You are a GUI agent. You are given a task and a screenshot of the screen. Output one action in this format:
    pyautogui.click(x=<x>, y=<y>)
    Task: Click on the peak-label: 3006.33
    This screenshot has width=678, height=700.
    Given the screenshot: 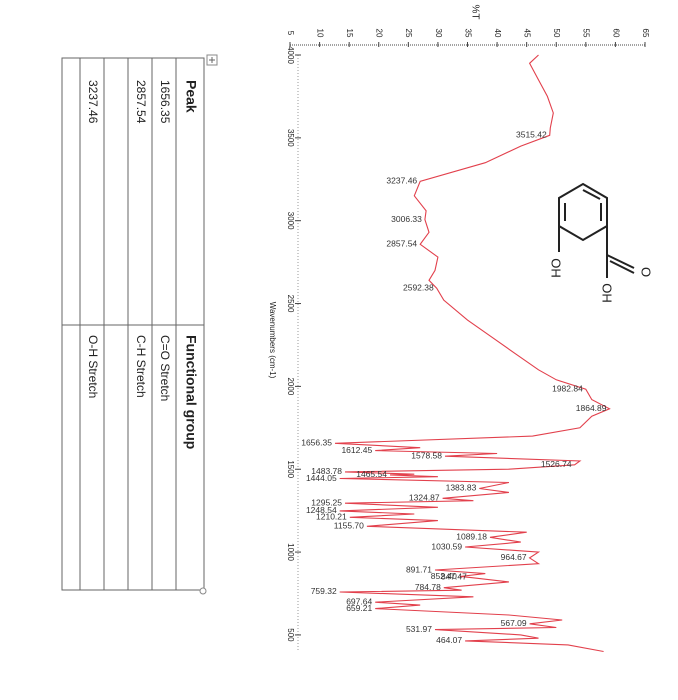 What is the action you would take?
    pyautogui.click(x=406, y=219)
    